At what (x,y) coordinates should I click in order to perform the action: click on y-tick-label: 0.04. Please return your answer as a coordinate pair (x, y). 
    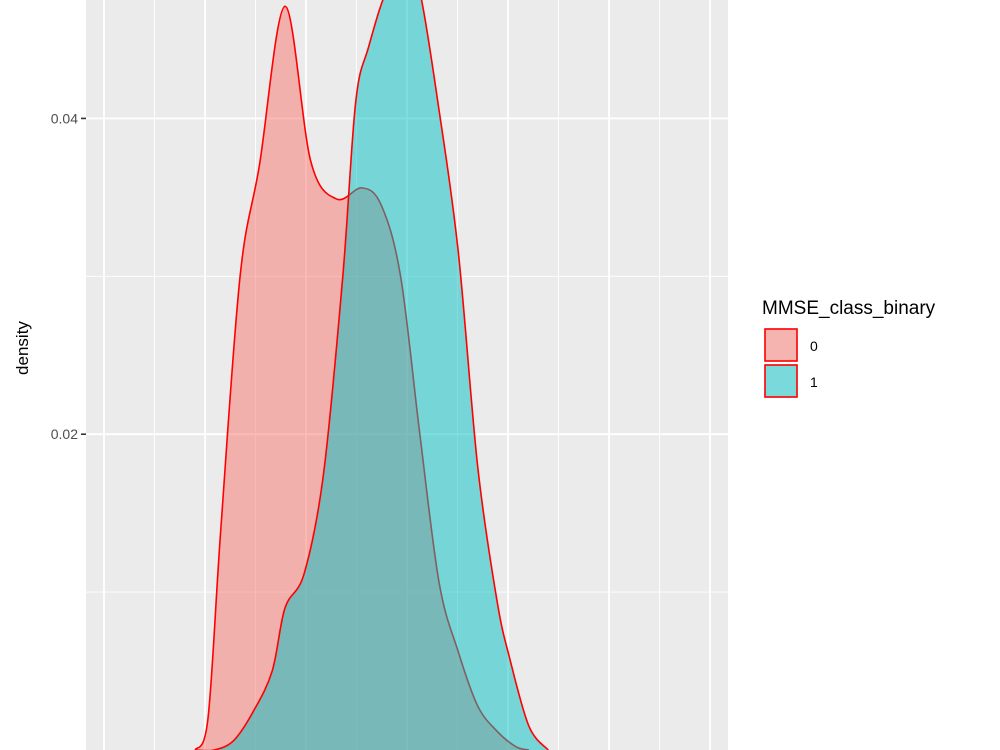
    Looking at the image, I should click on (64, 118).